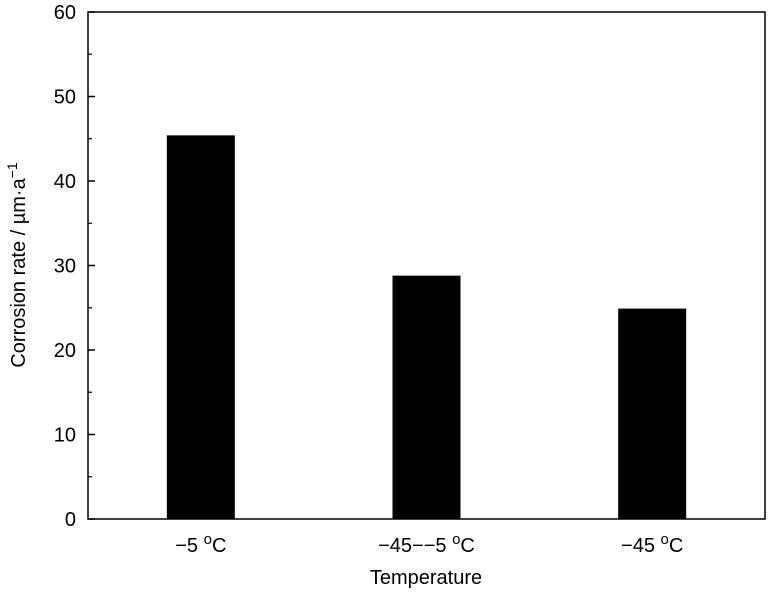  I want to click on y-tick-label-0: 0, so click(70, 520).